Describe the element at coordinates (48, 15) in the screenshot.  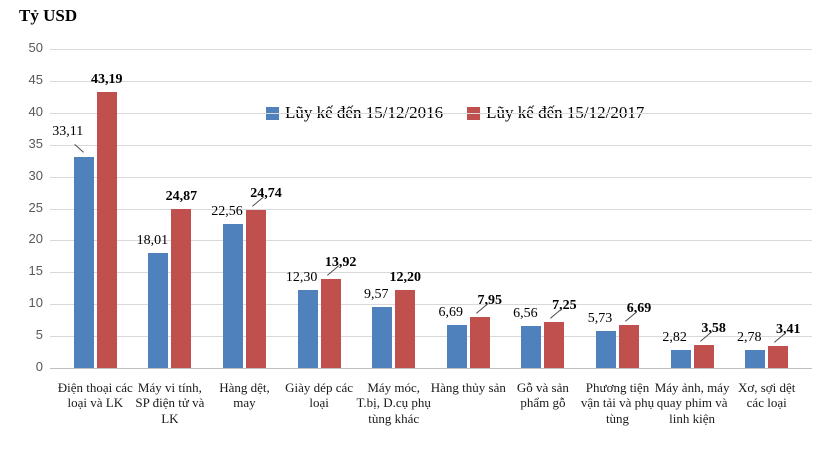
I see `chart-title: Tỷ USD` at that location.